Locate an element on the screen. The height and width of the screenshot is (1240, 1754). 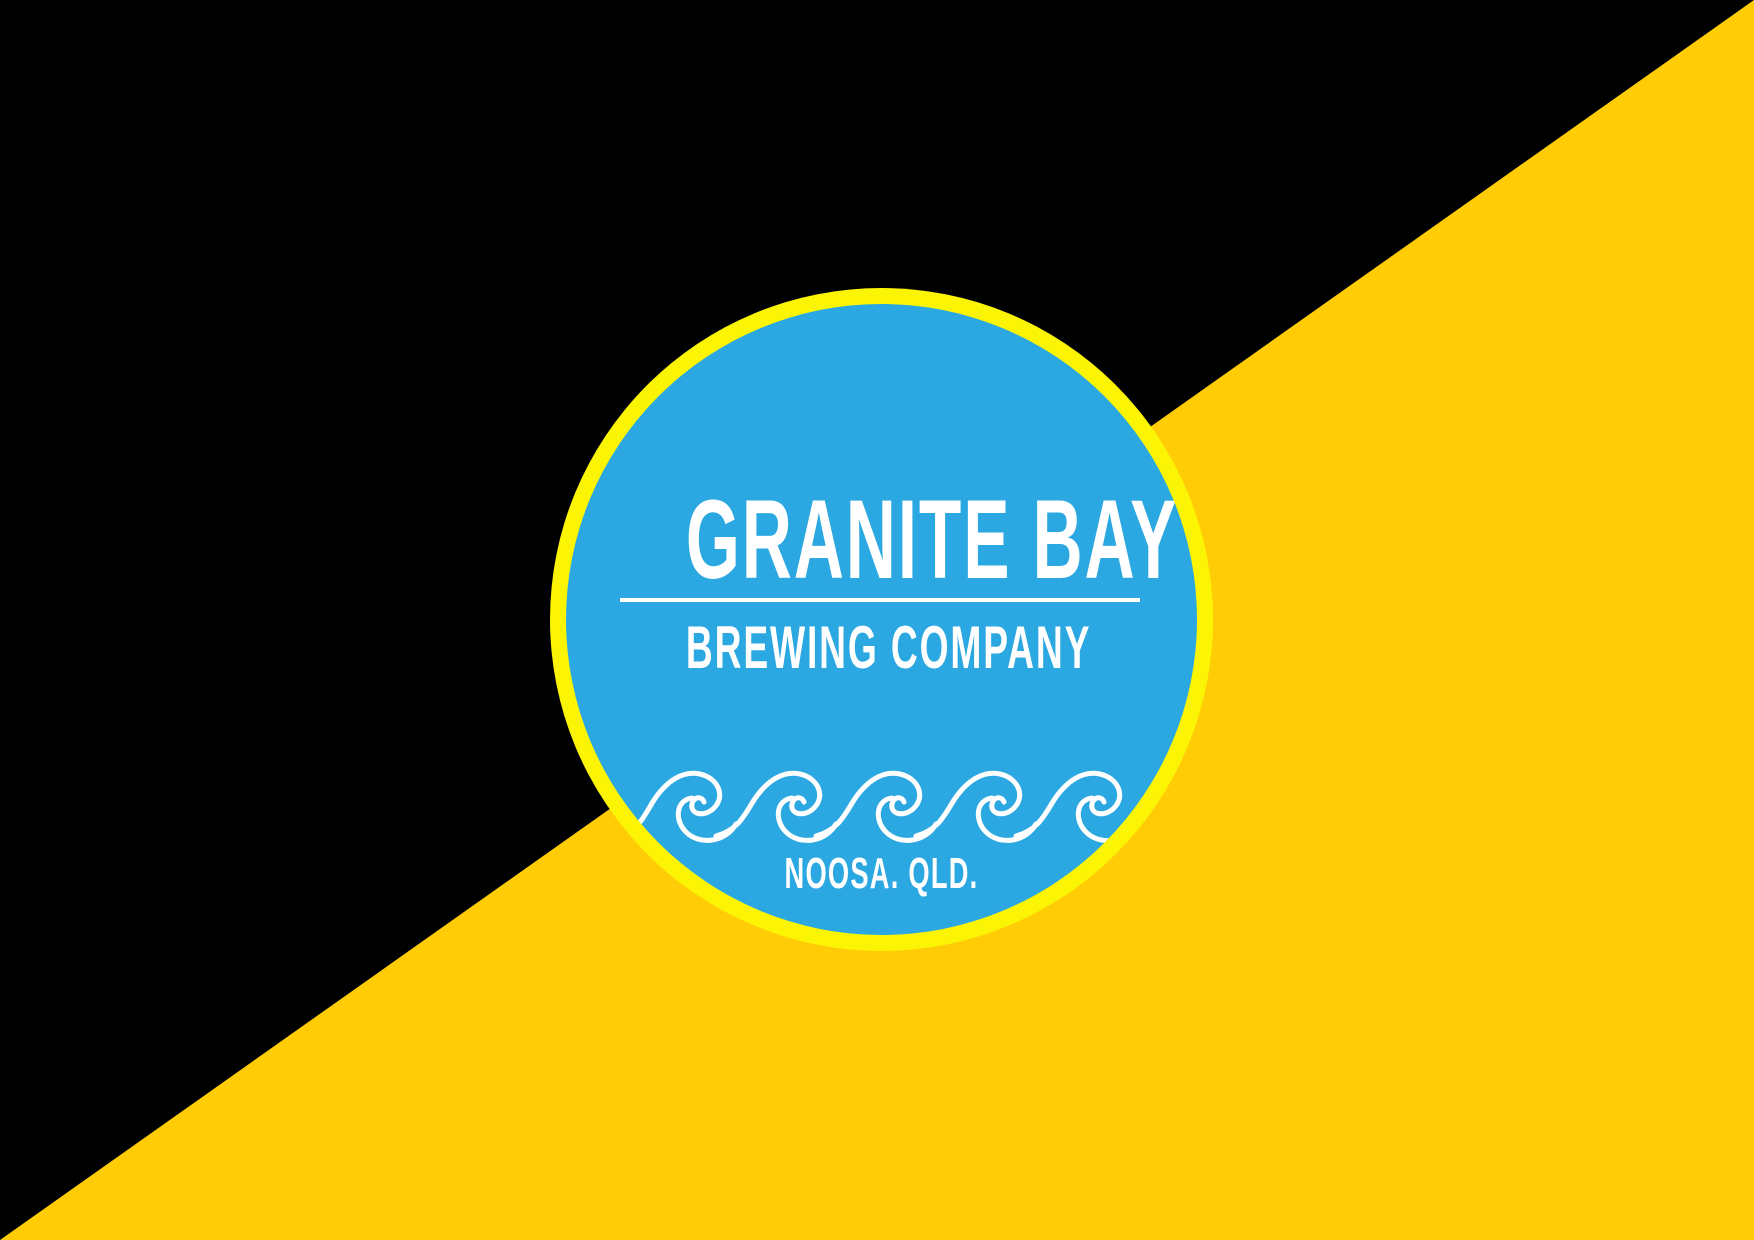
waves-icon is located at coordinates (882, 807).